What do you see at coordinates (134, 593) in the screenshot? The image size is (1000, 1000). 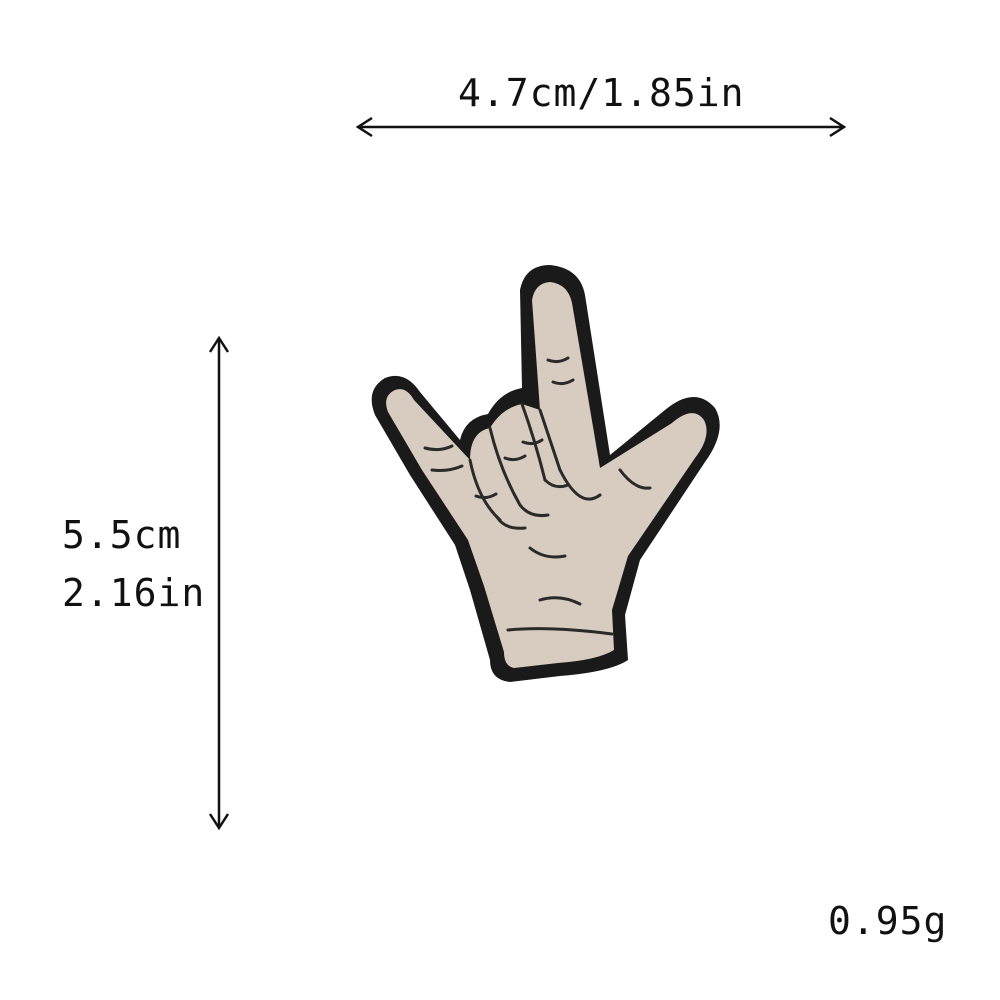 I see `height-measurement-label-in: 2.16in` at bounding box center [134, 593].